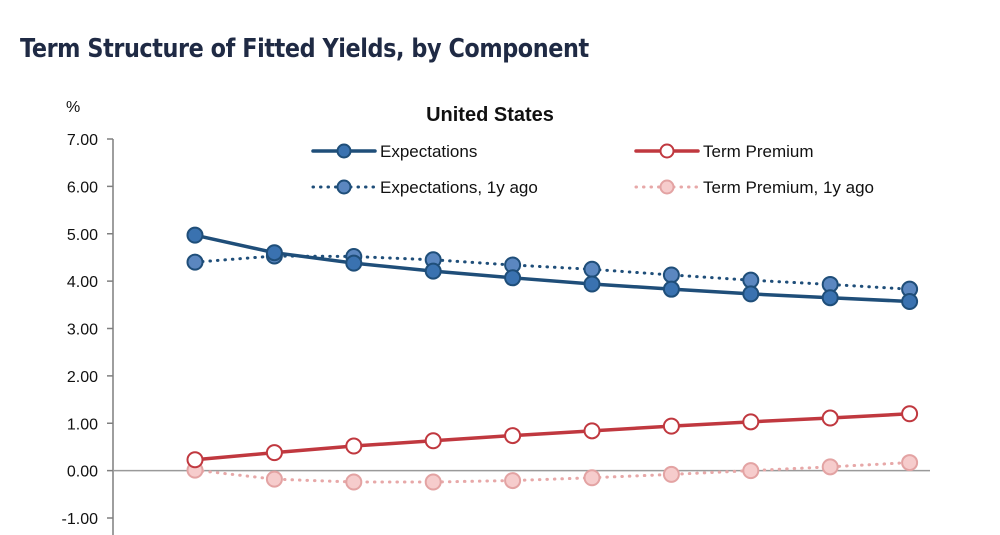 The image size is (1000, 535). Describe the element at coordinates (428, 151) in the screenshot. I see `legend-label: Expectations` at that location.